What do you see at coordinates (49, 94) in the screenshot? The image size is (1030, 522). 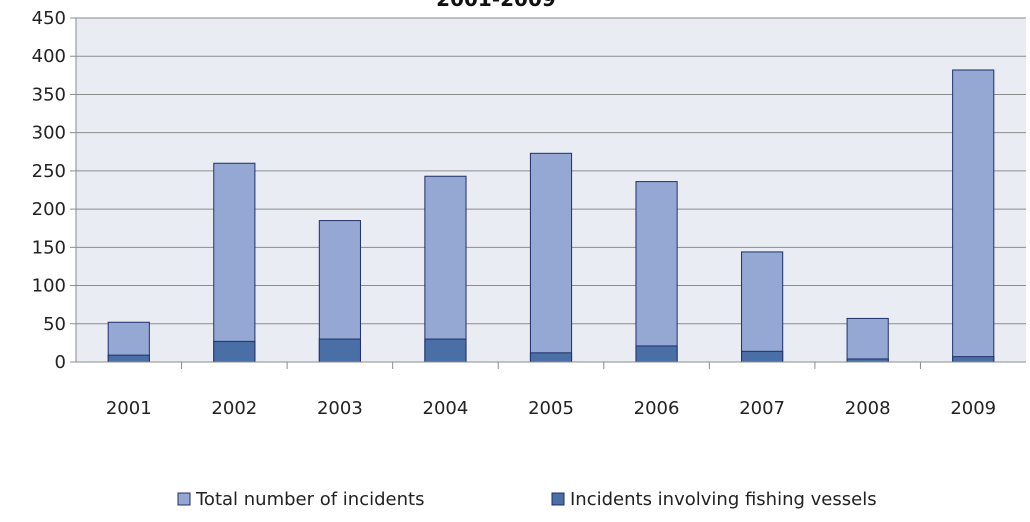 I see `y-tick-label: 350` at bounding box center [49, 94].